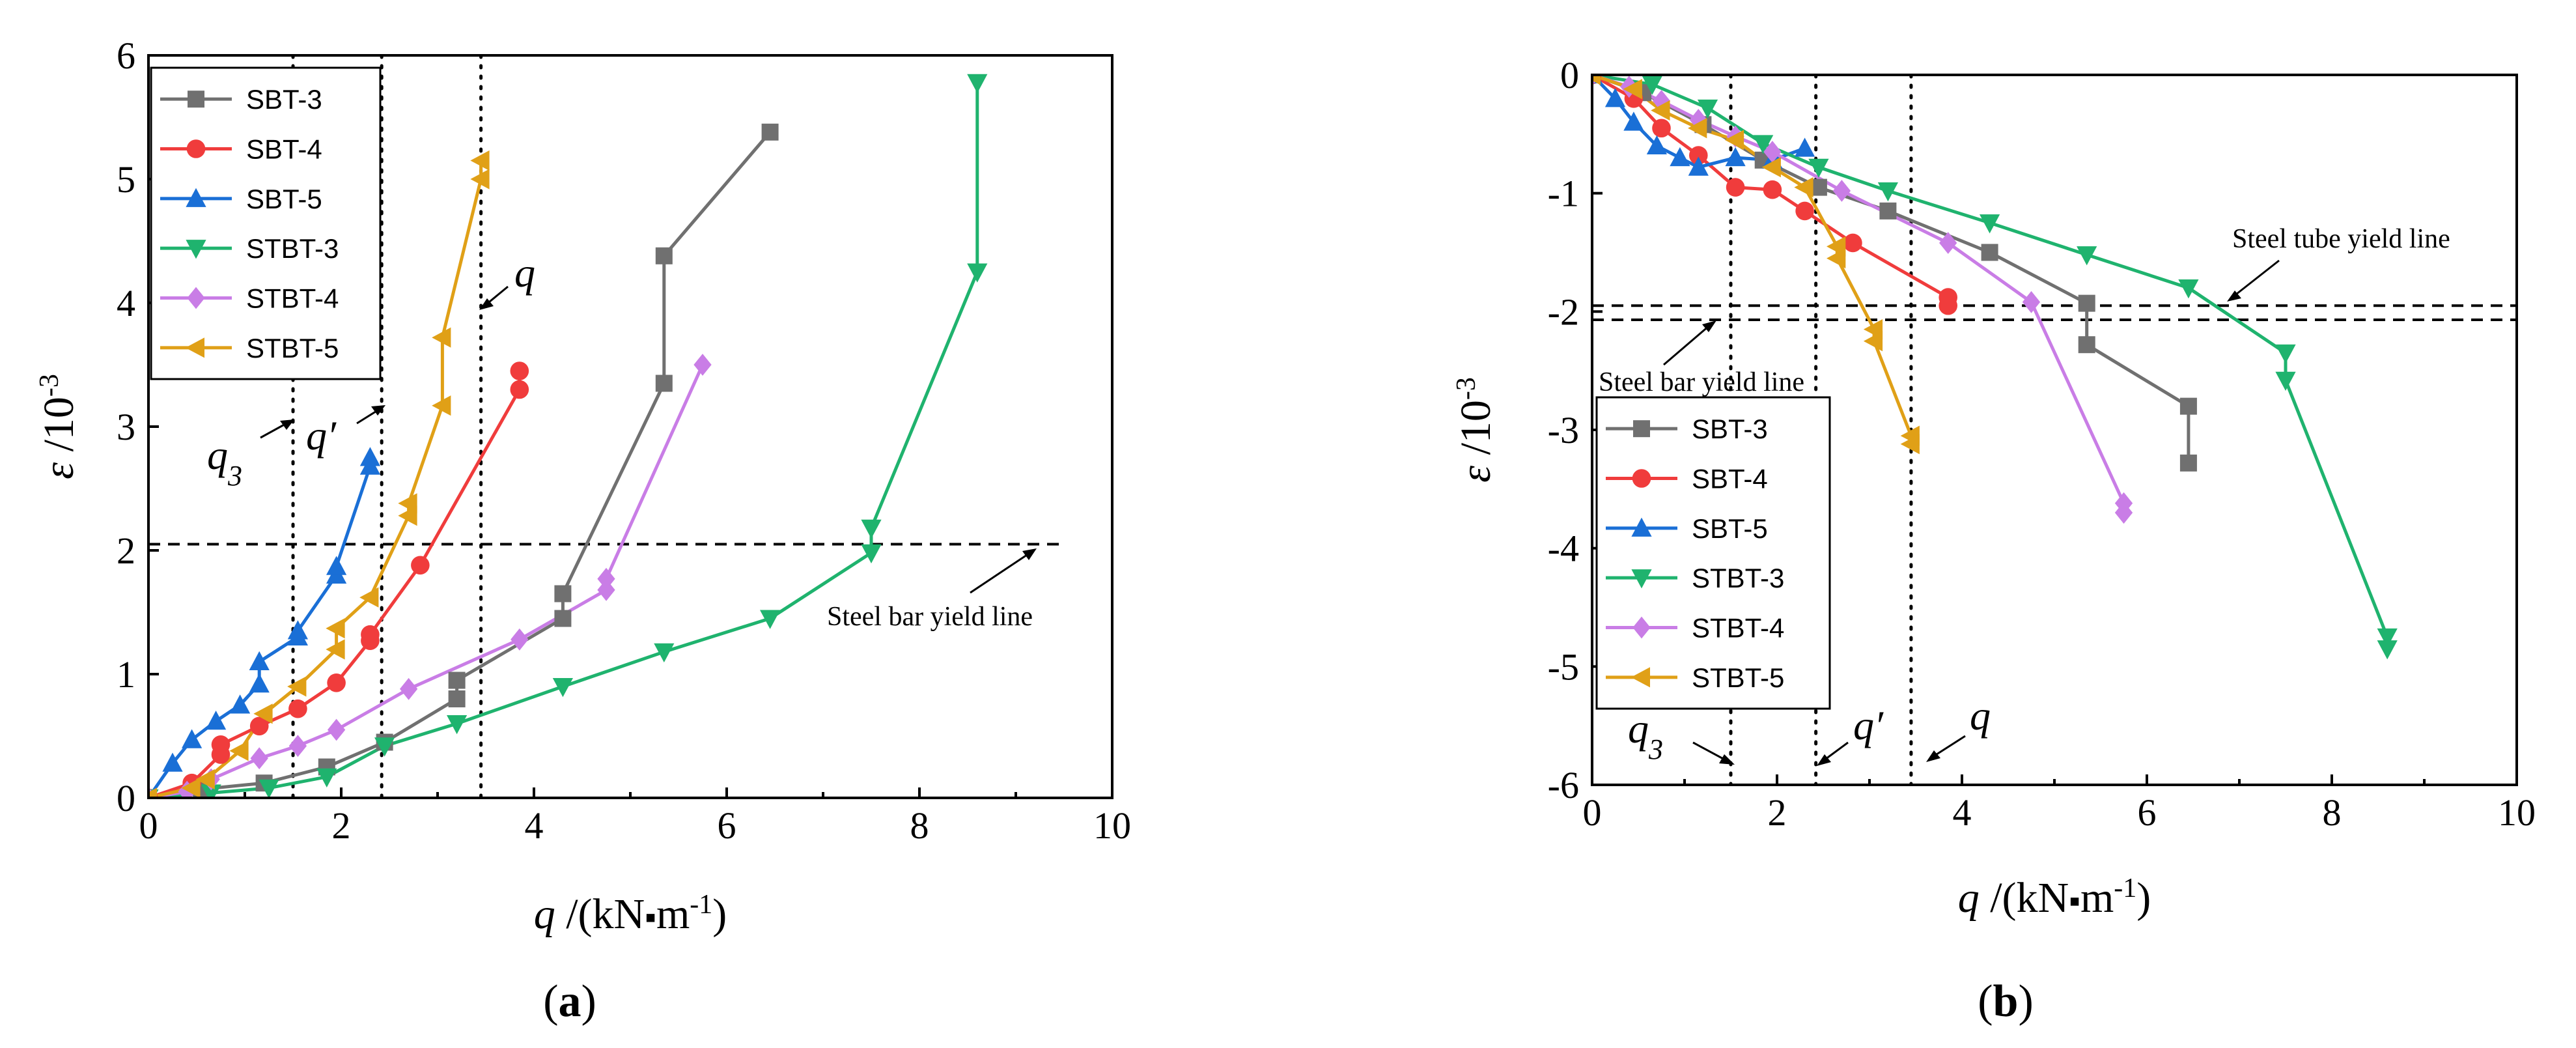  I want to click on y-tick-label: -2, so click(1564, 311).